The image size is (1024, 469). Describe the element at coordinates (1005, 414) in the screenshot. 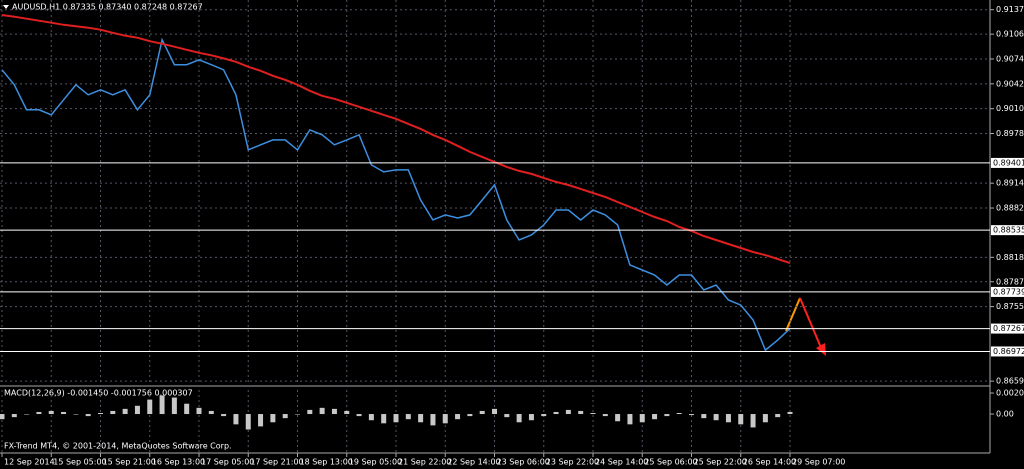

I see `y-tick-label: 0.00` at that location.